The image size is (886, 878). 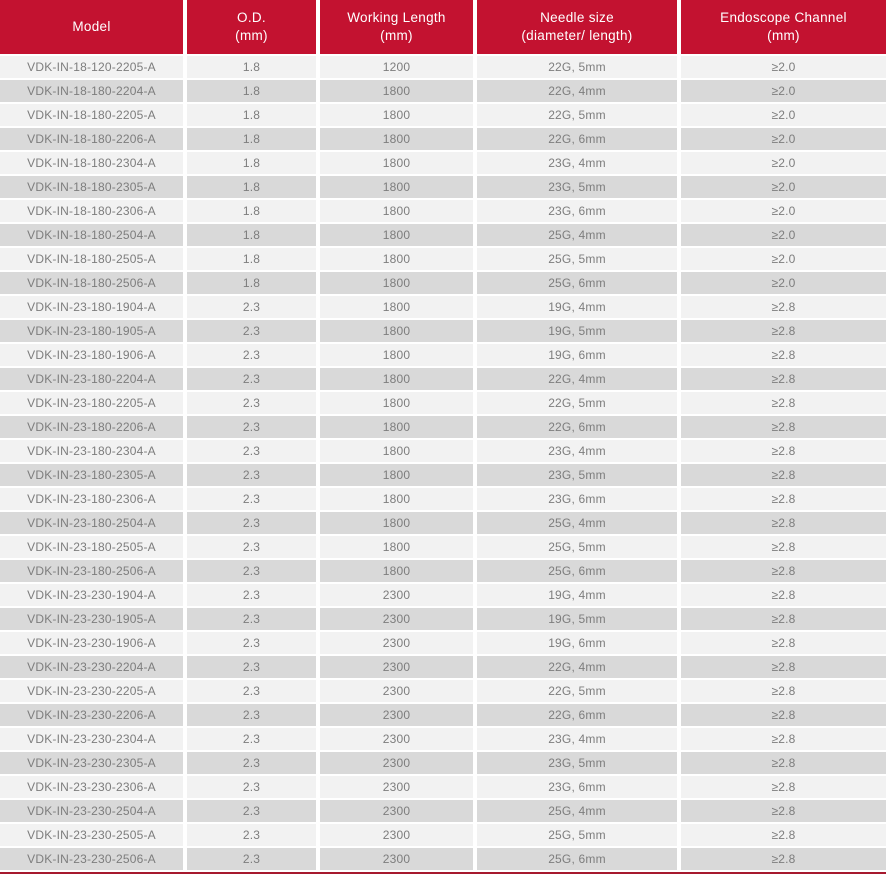 What do you see at coordinates (91, 835) in the screenshot?
I see `table-cell: VDK-IN-23-230-2505-A` at bounding box center [91, 835].